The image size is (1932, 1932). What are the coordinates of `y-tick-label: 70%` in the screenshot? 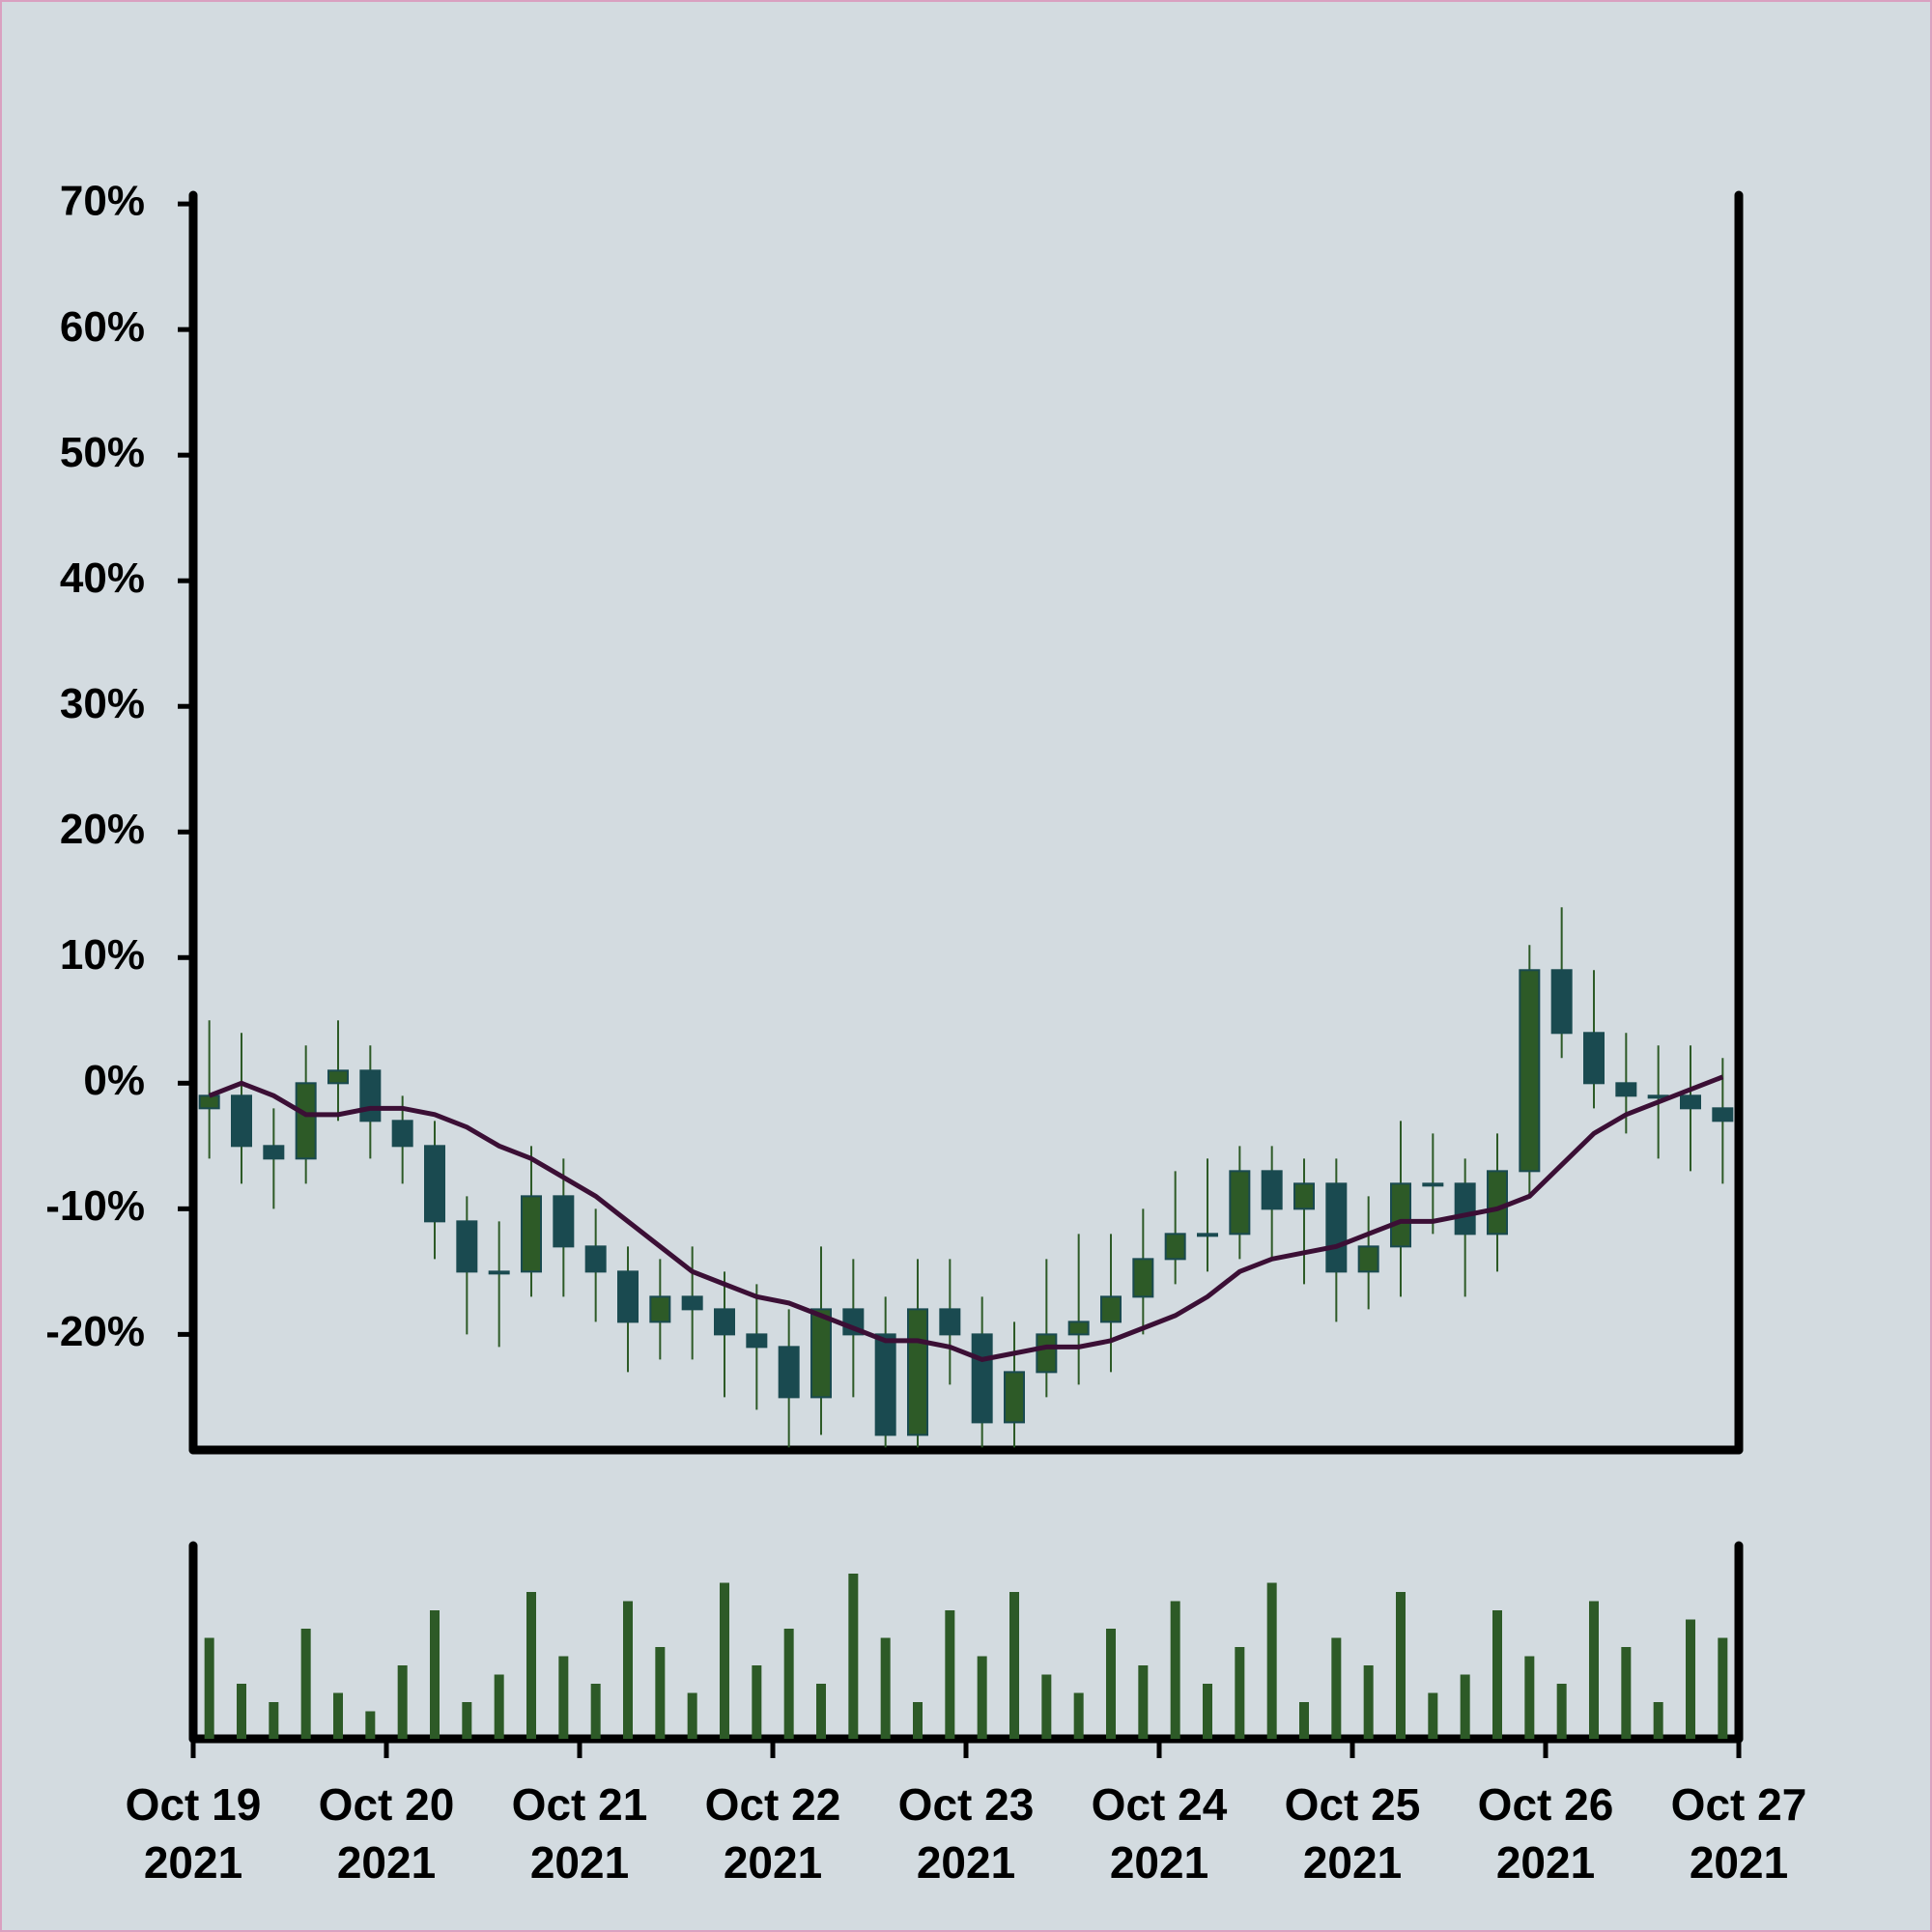 It's located at (102, 201).